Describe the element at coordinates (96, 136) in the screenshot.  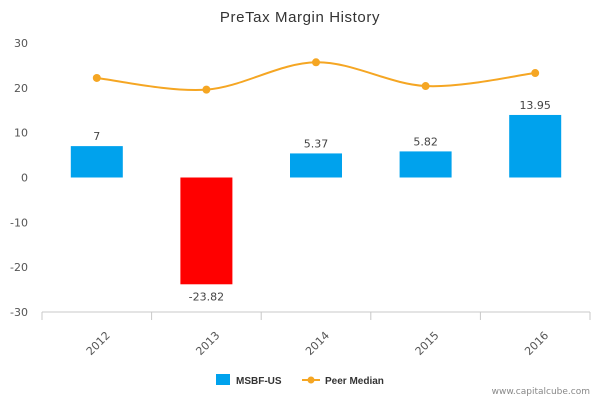
I see `bar-data-label: 7` at that location.